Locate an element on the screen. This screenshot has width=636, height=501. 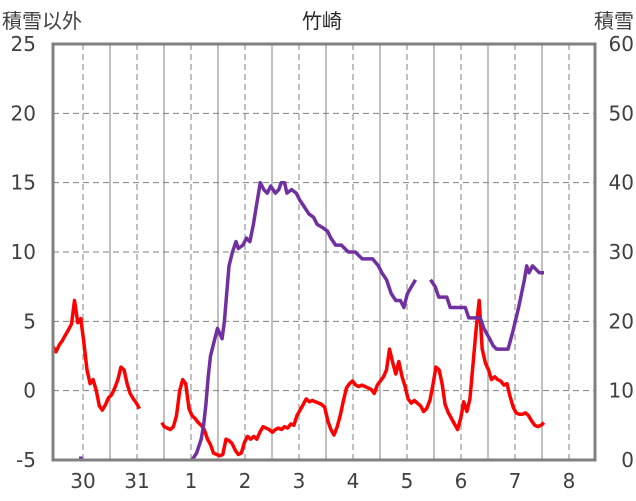
non-snow-line is located at coordinates (96, 355).